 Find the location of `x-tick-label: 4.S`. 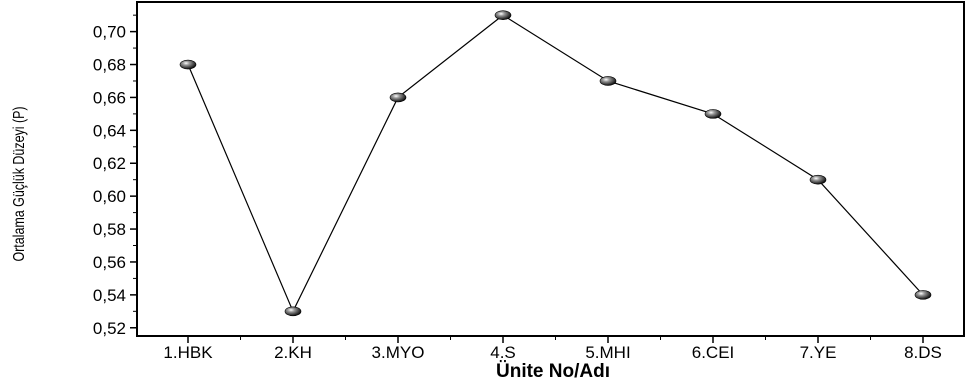

x-tick-label: 4.S is located at coordinates (503, 352).